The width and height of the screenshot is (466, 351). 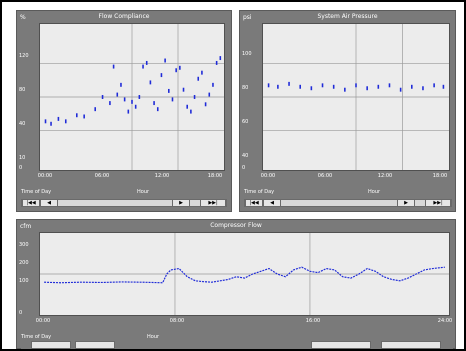 I want to click on y-tick: 200, so click(x=24, y=263).